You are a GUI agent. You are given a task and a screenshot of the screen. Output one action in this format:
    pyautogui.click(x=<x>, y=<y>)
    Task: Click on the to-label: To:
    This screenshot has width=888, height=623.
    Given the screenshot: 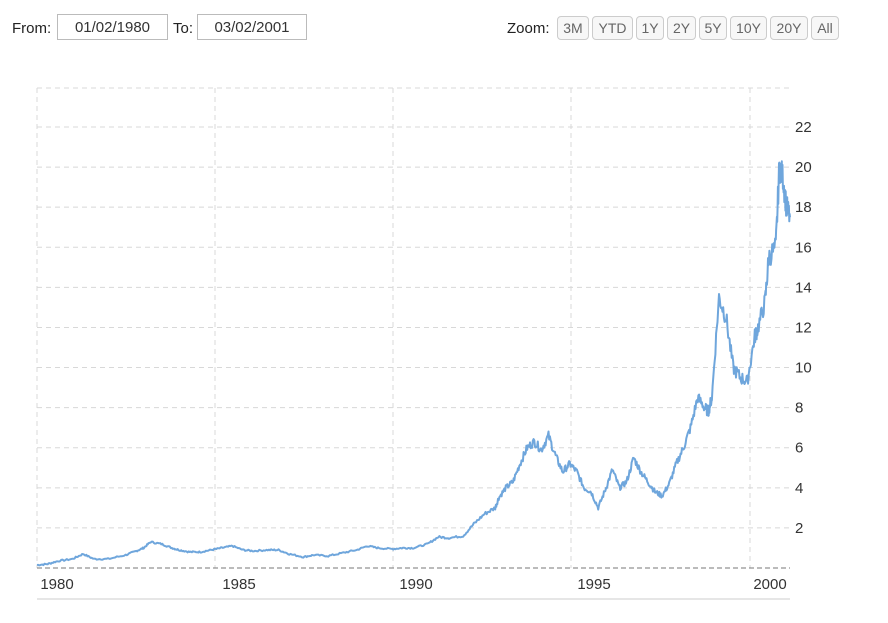 What is the action you would take?
    pyautogui.click(x=183, y=28)
    